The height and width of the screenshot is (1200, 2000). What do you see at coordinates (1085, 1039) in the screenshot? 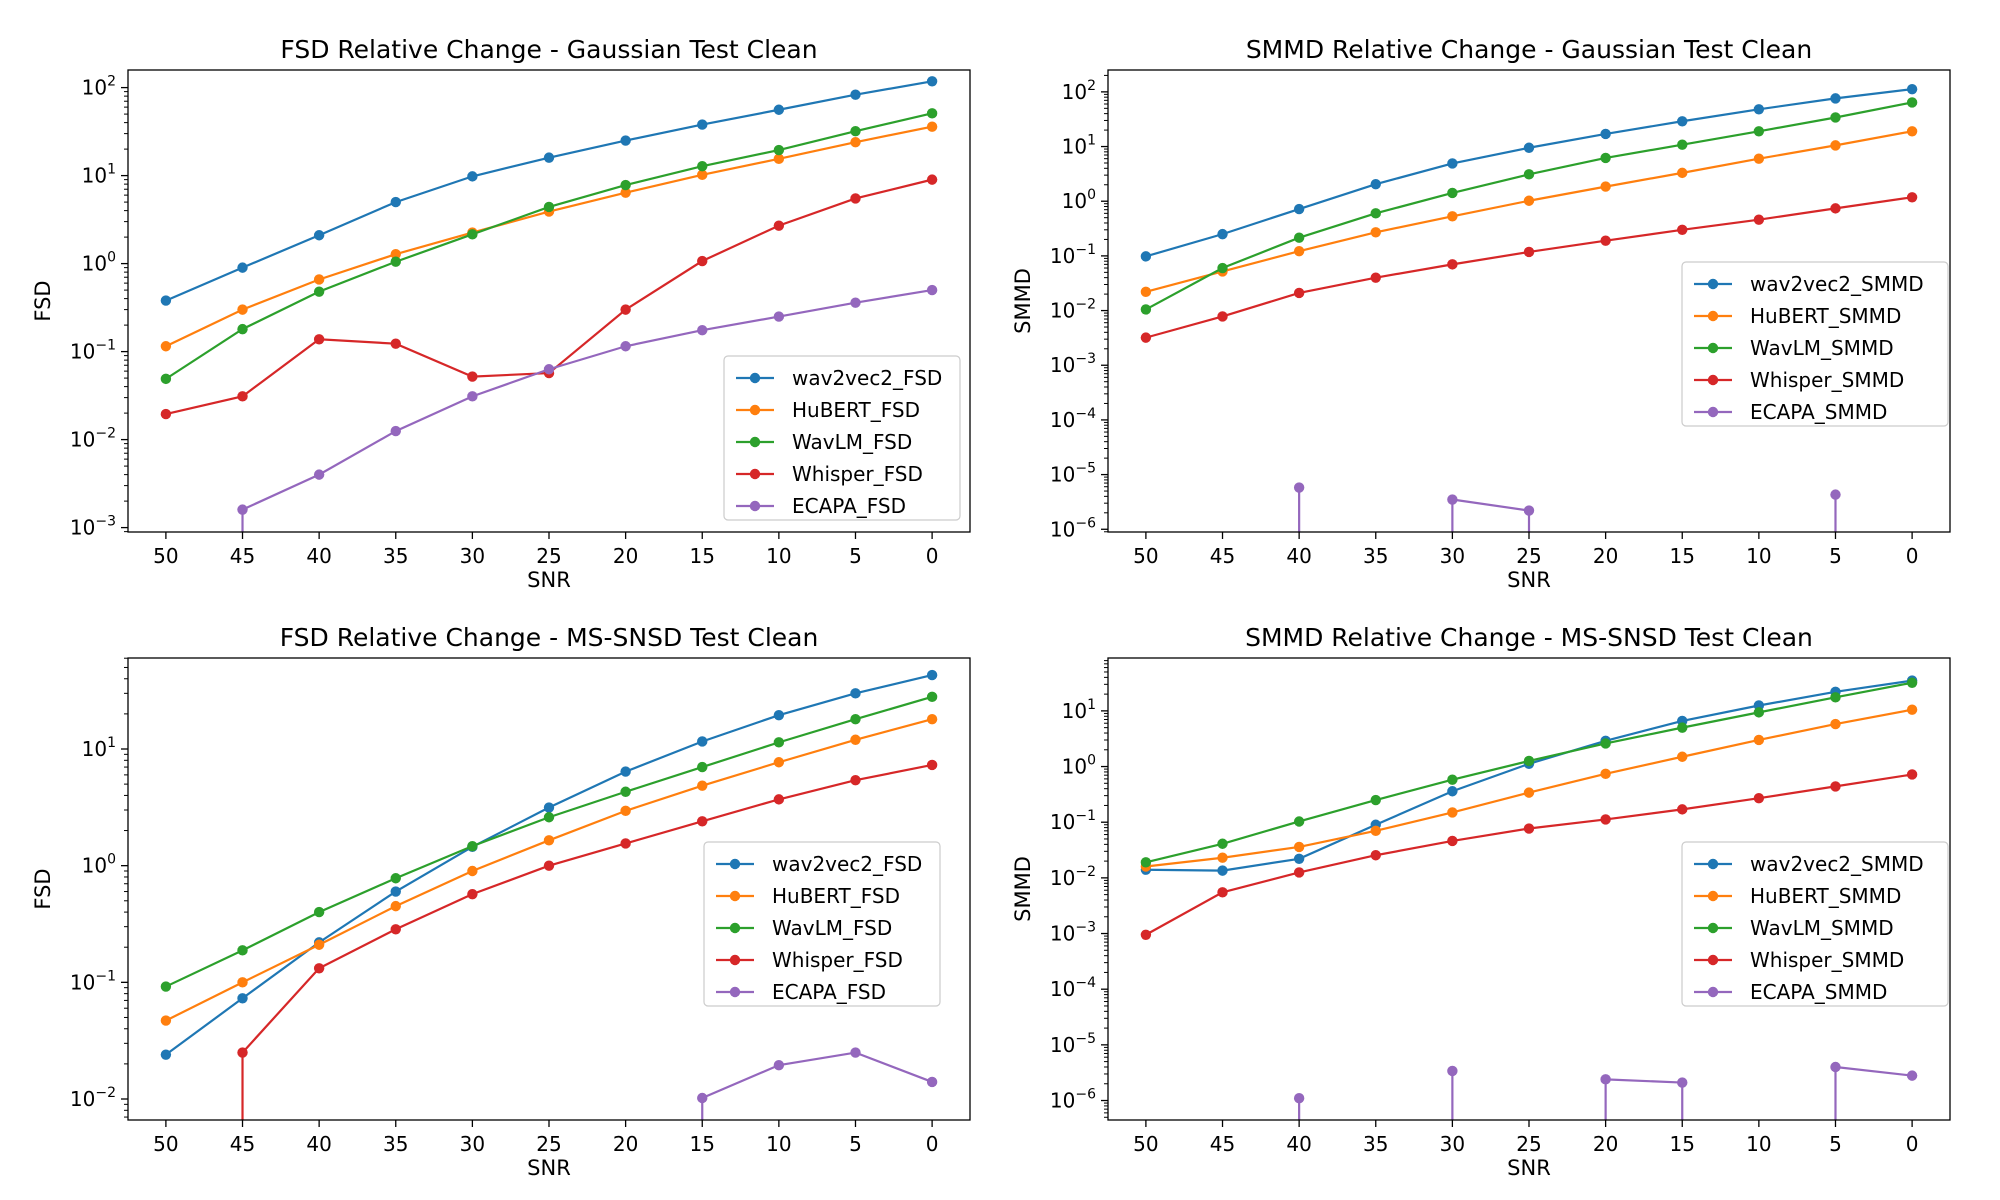
I see `y-tick-exponent: −5` at bounding box center [1085, 1039].